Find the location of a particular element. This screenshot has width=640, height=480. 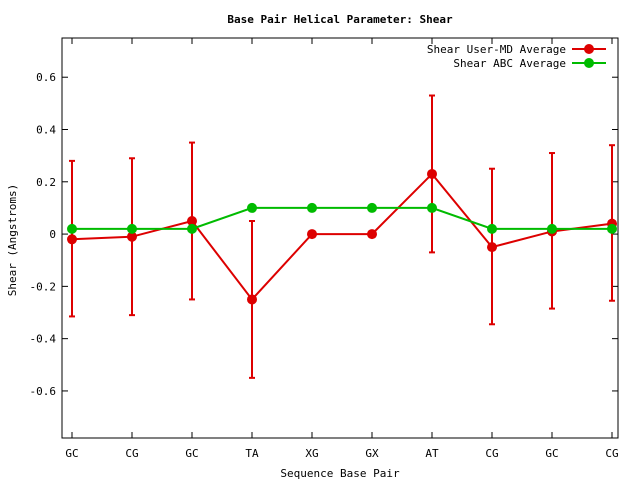

series-line is located at coordinates (342, 218).